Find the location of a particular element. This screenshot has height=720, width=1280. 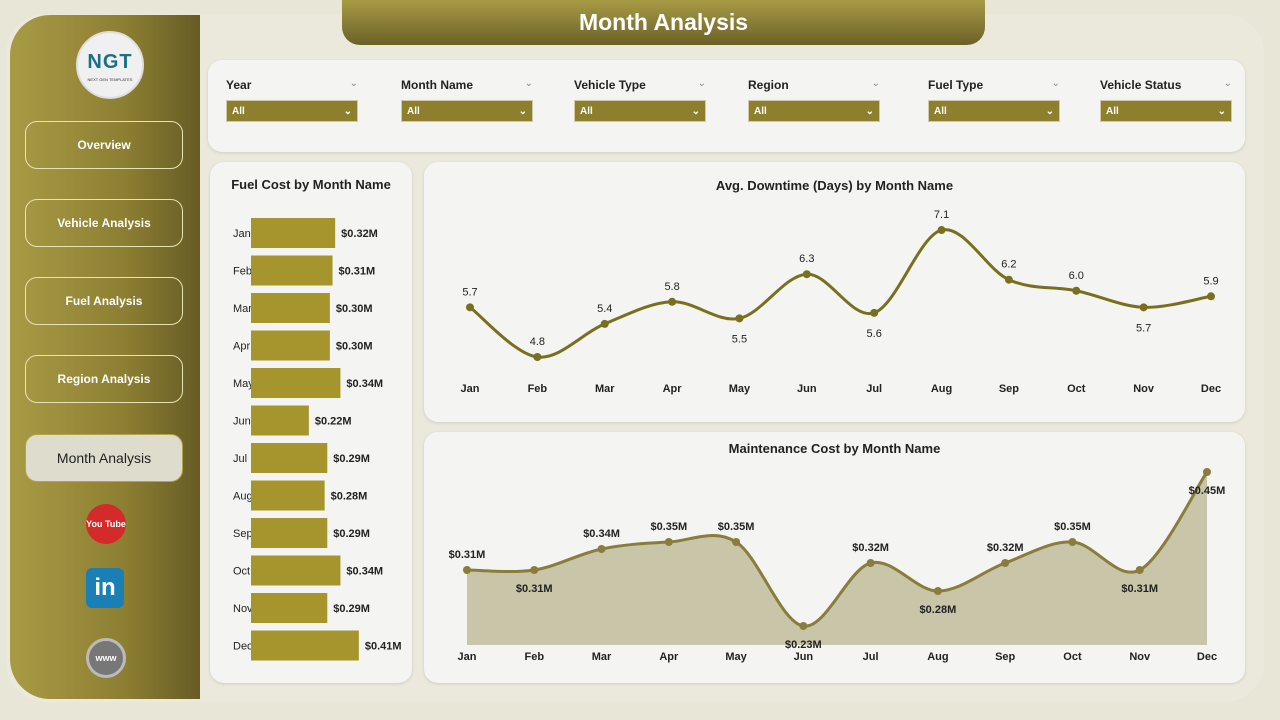

filter-label: Vehicle Status ⌄ is located at coordinates (1166, 85).